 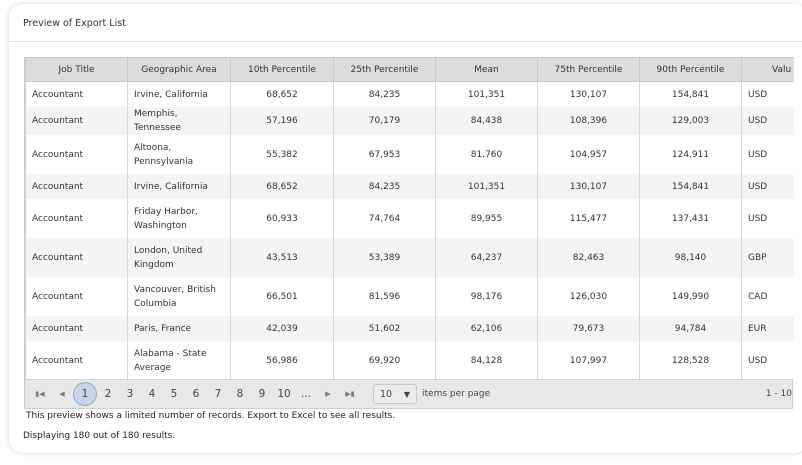 I want to click on first-page-icon: ▮◀, so click(x=40, y=394).